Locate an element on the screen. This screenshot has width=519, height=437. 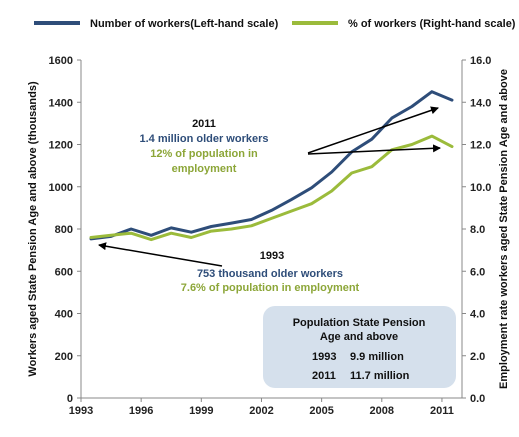
left-tick-label: 800 is located at coordinates (64, 230).